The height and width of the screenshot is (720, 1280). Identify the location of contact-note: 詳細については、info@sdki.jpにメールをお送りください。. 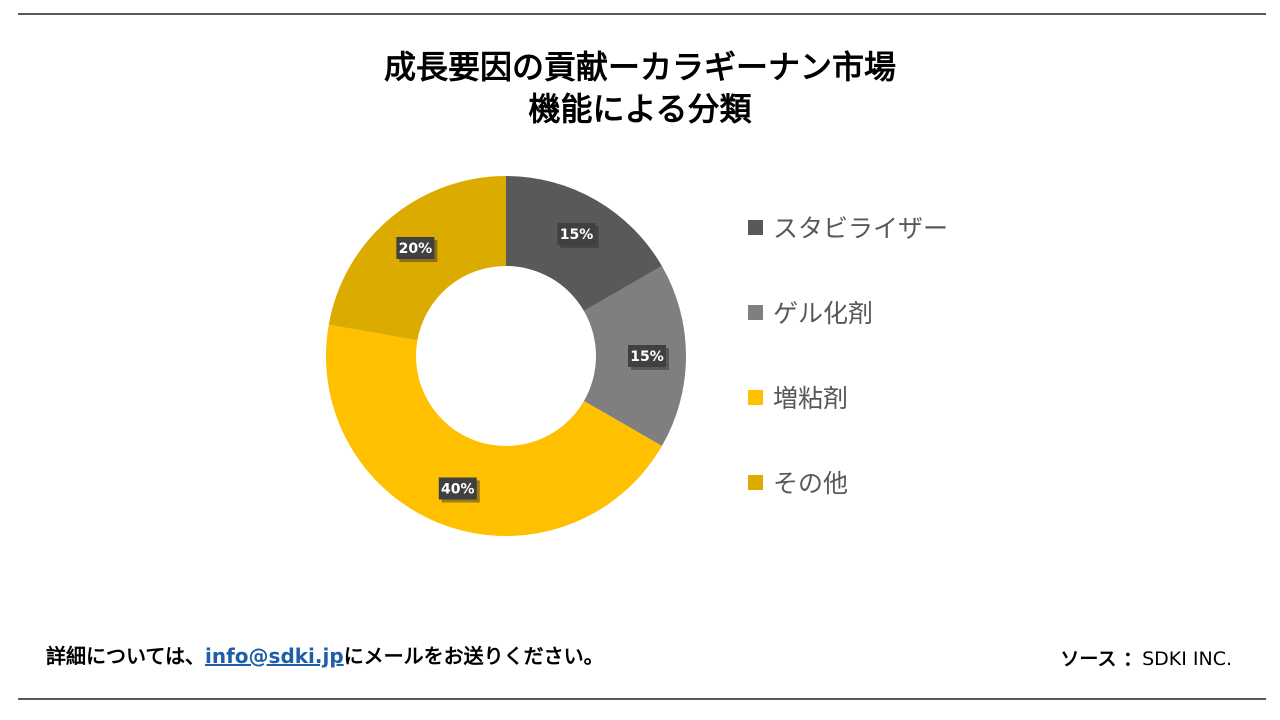
(325, 654).